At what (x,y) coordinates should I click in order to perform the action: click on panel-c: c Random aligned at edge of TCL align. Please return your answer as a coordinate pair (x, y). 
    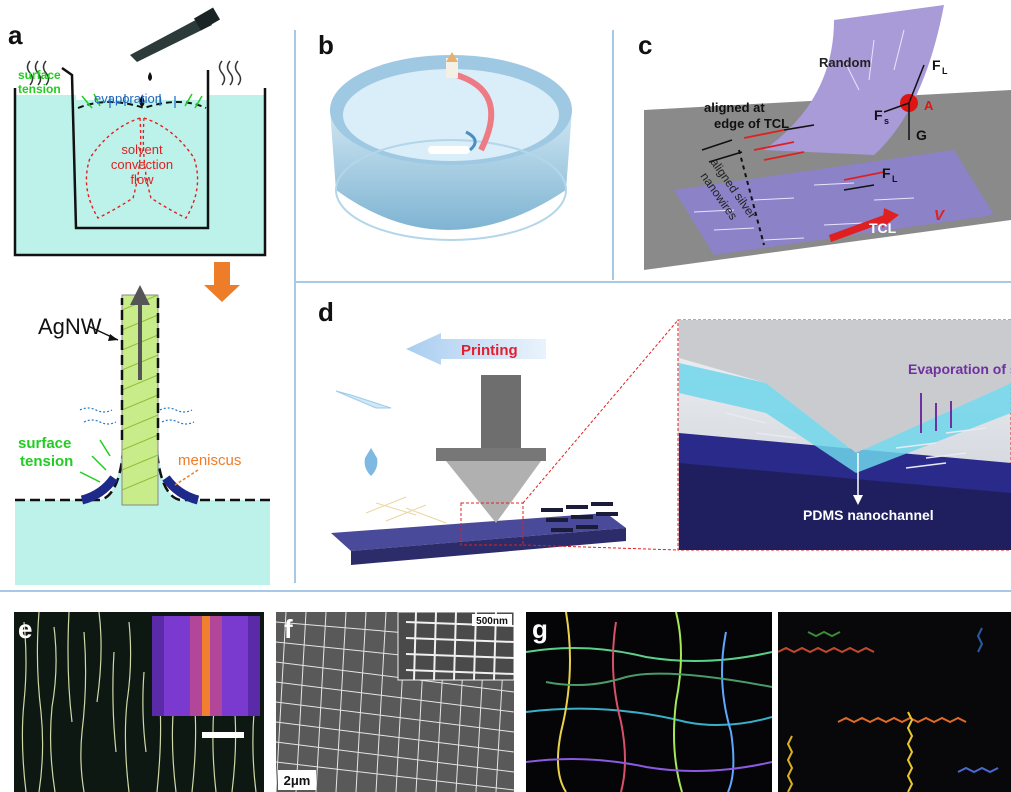
    Looking at the image, I should click on (812, 140).